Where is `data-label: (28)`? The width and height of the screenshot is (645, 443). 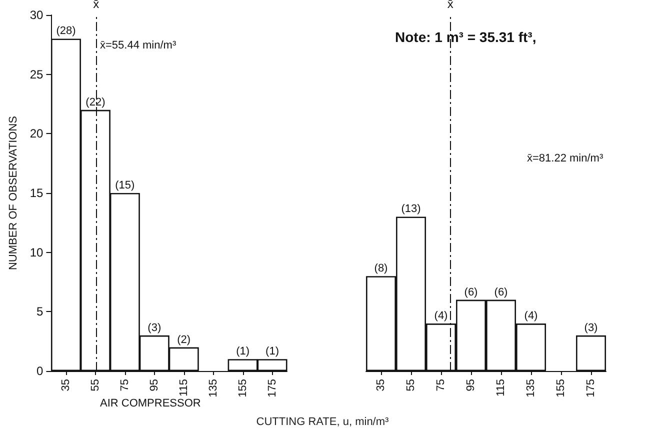
data-label: (28) is located at coordinates (66, 31).